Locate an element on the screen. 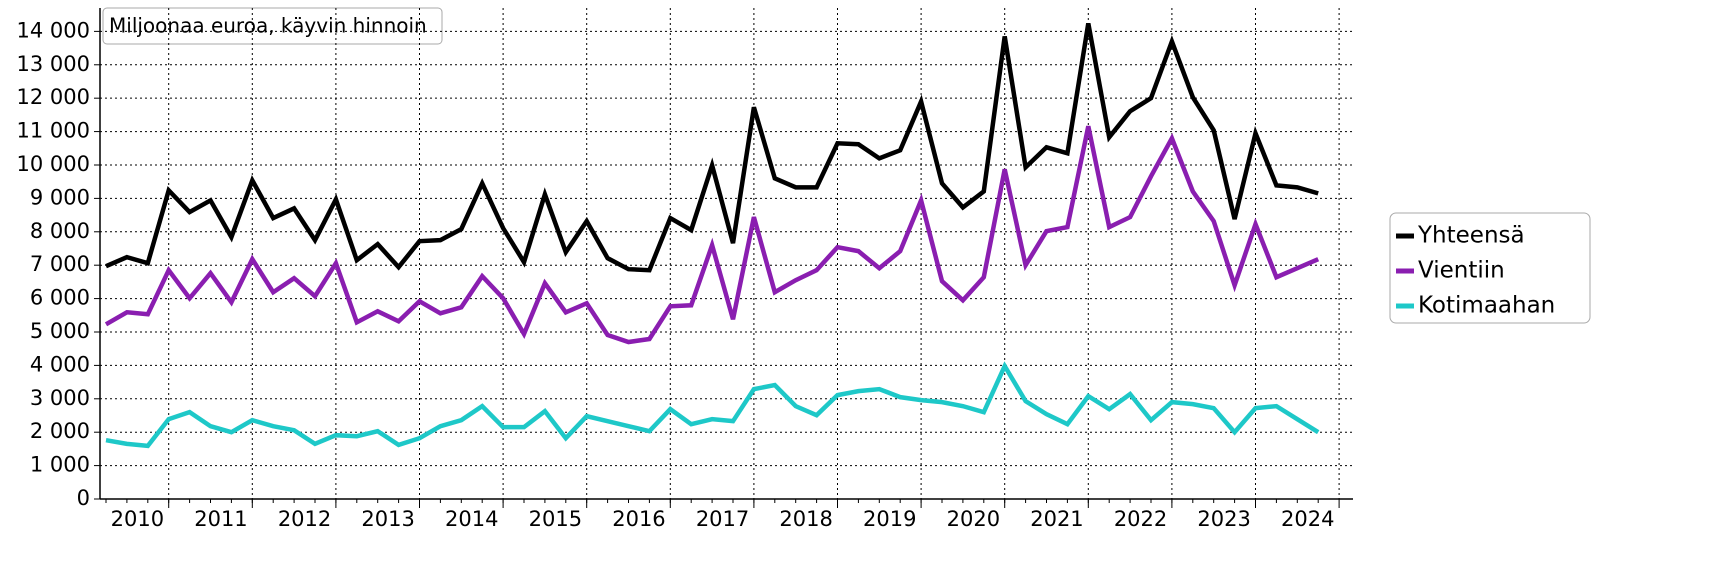 The image size is (1731, 583). y-tick-label: 13 000 is located at coordinates (53, 64).